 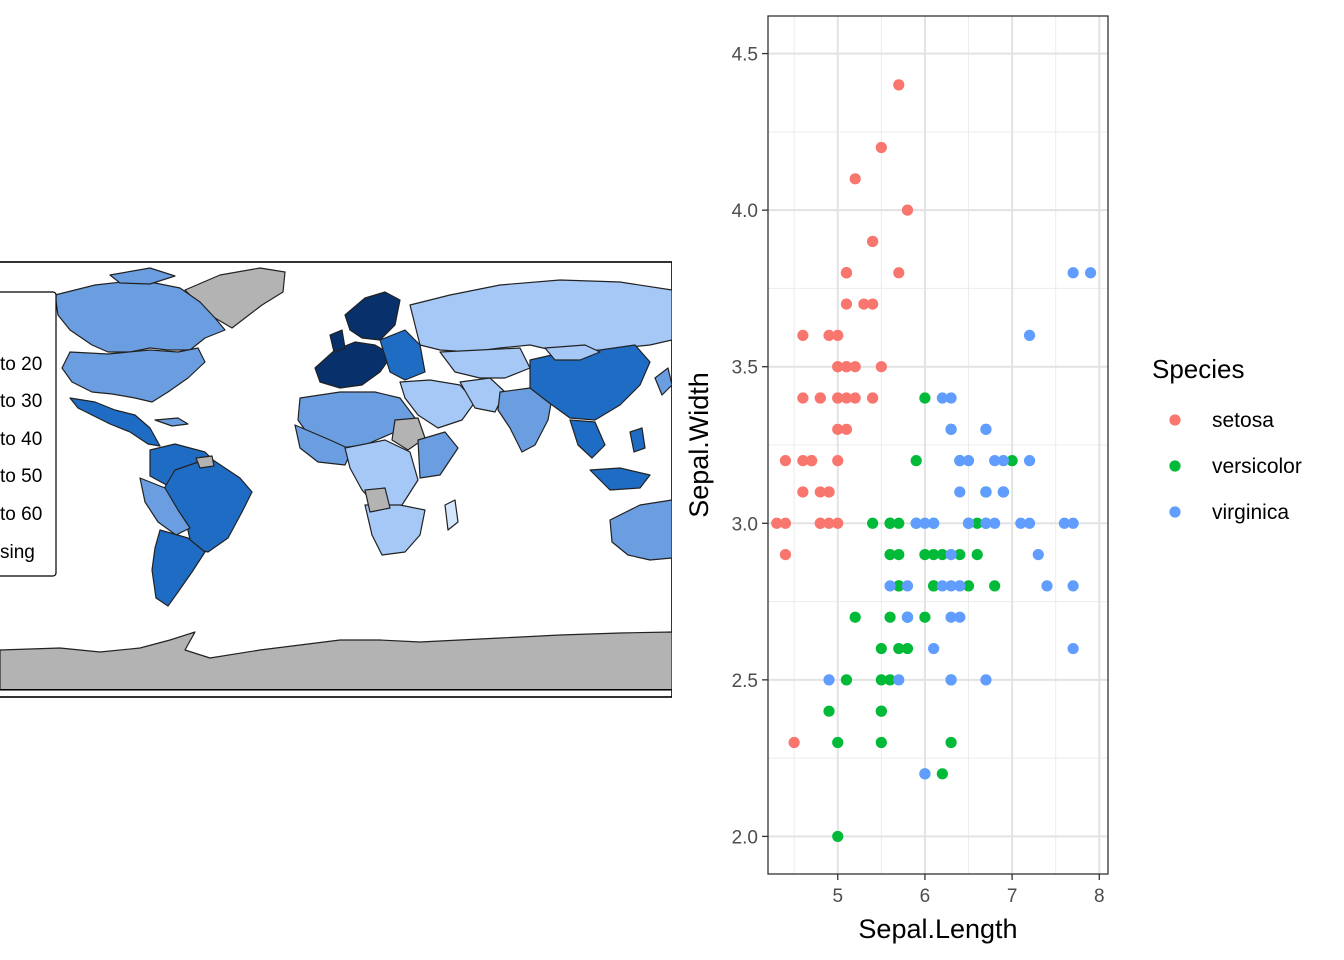 What do you see at coordinates (485, 363) in the screenshot?
I see `region-central-asia` at bounding box center [485, 363].